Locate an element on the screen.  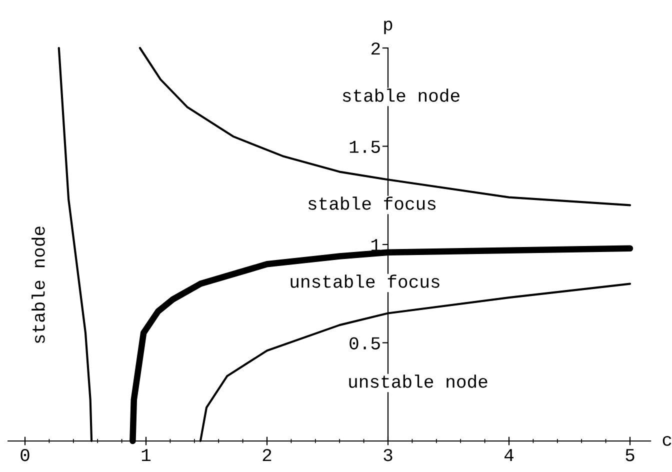
annotation: unstable focus is located at coordinates (365, 281).